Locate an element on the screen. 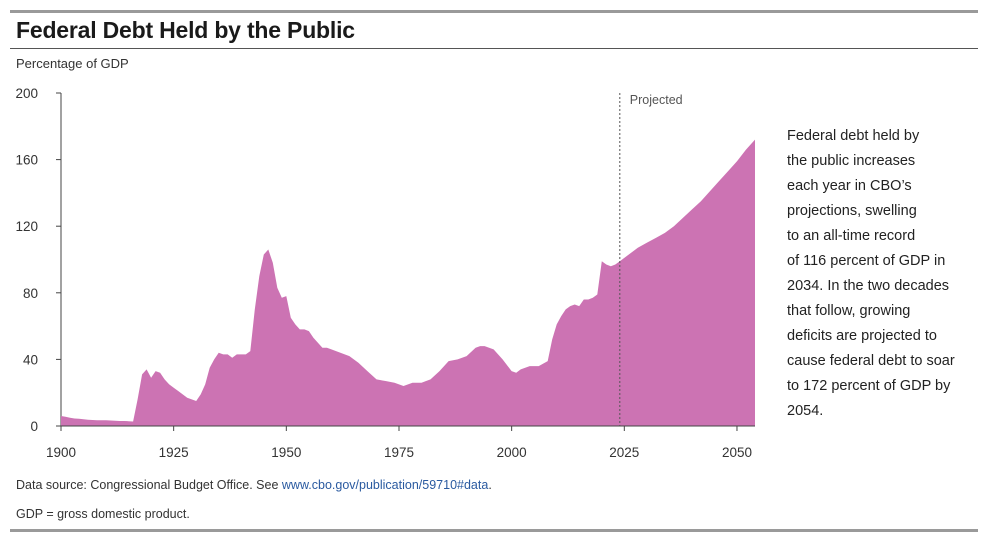 The width and height of the screenshot is (1000, 545). caption-line: each year in CBO’s is located at coordinates (849, 186).